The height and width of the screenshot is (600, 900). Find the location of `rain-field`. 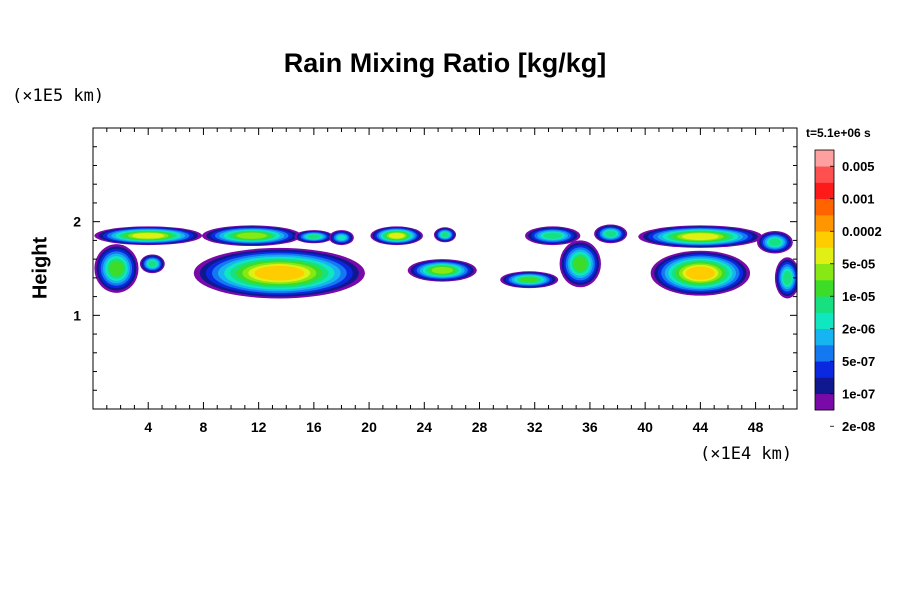

rain-field is located at coordinates (445, 261).